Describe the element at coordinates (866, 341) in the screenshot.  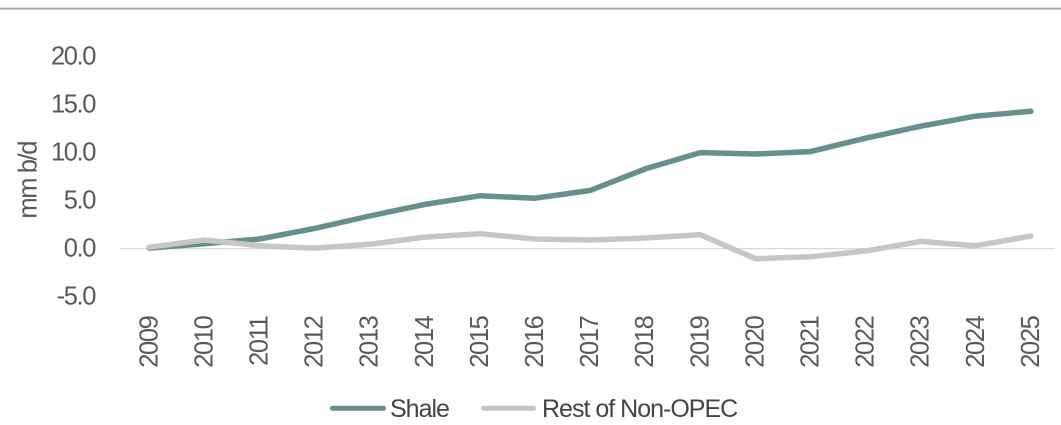
I see `svg-text: 2022` at that location.